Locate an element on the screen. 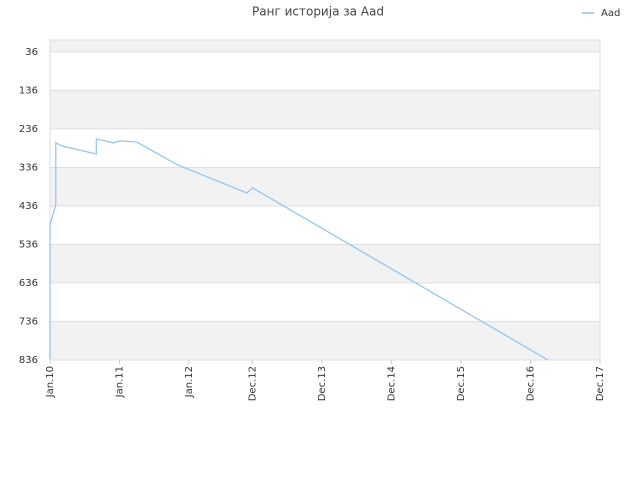 The width and height of the screenshot is (640, 480). y-tick-label: 636 is located at coordinates (28, 283).